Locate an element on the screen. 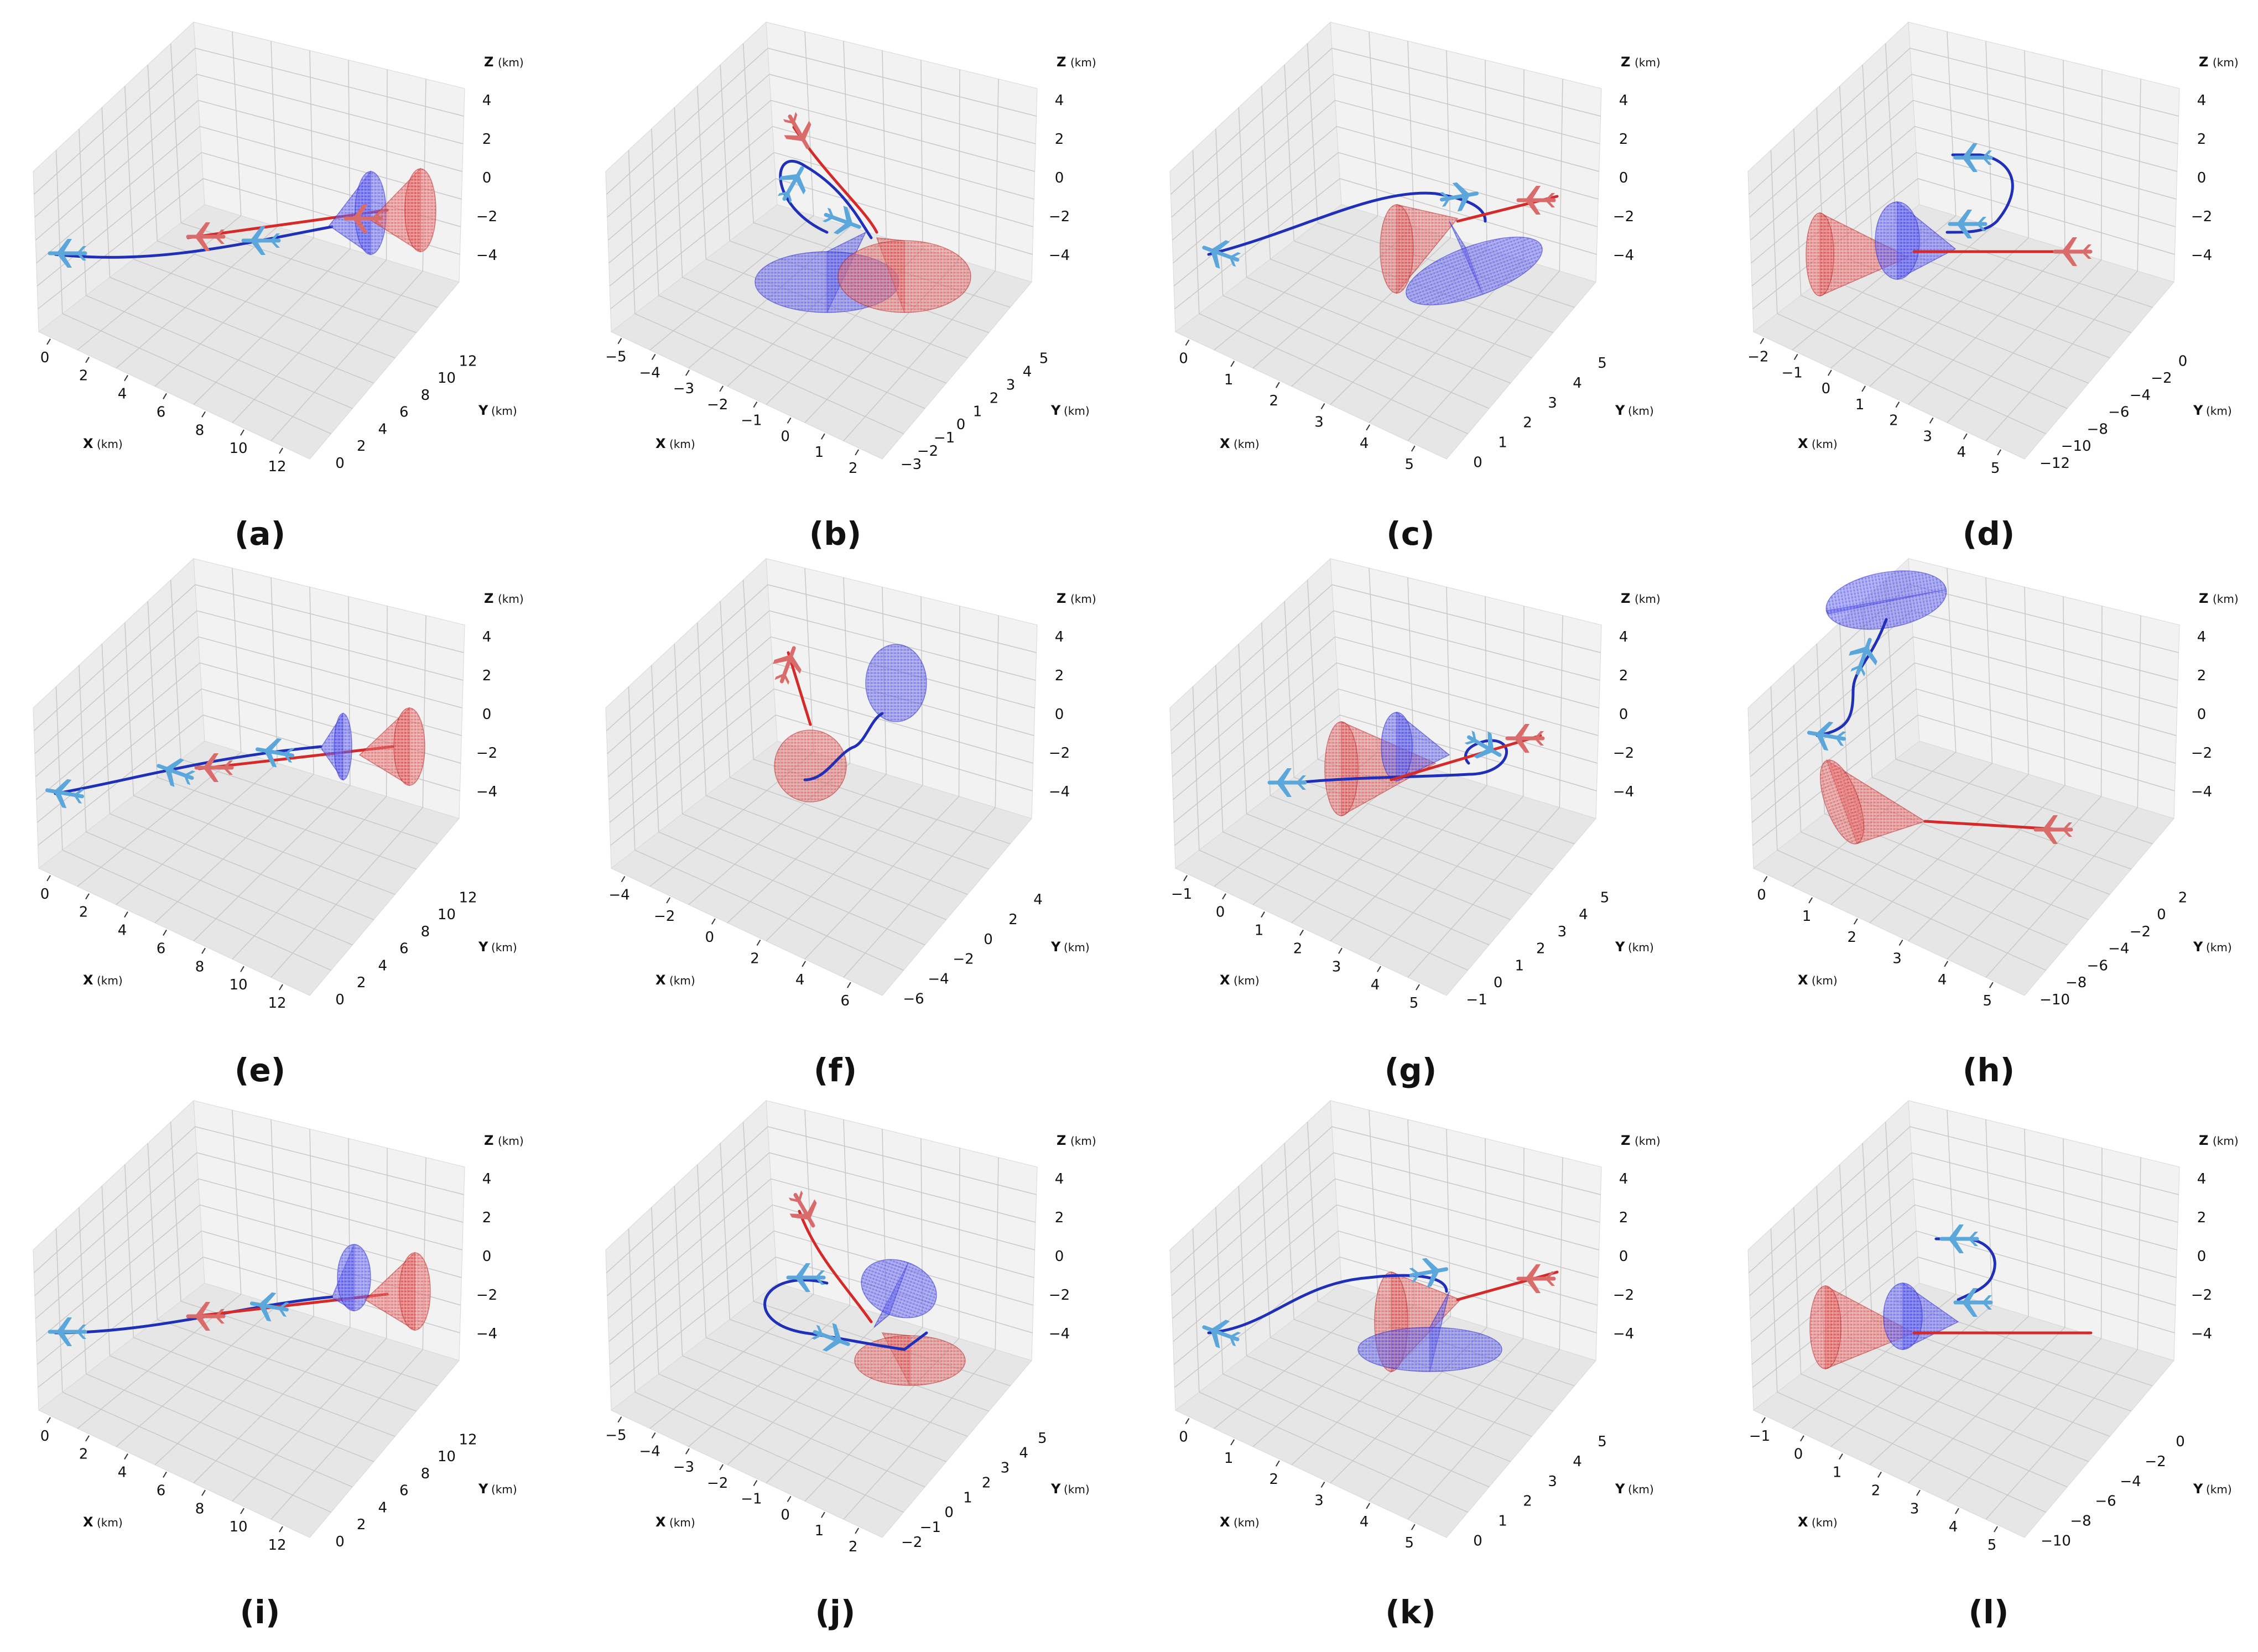  panel-caption-g: (g) is located at coordinates (1411, 1070).